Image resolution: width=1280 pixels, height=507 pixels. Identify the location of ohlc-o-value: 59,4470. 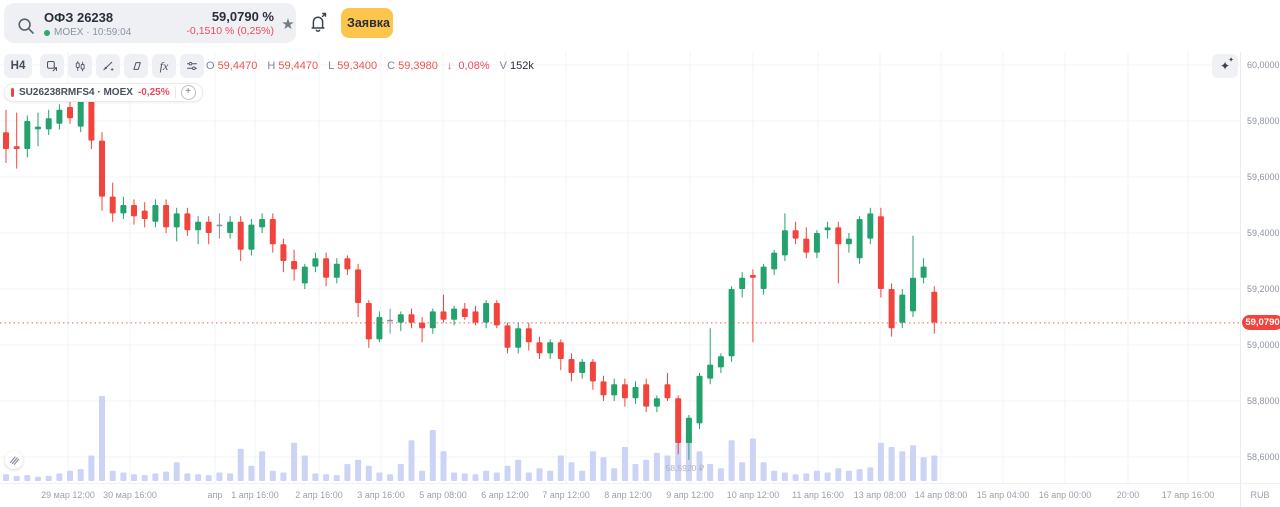
(237, 66).